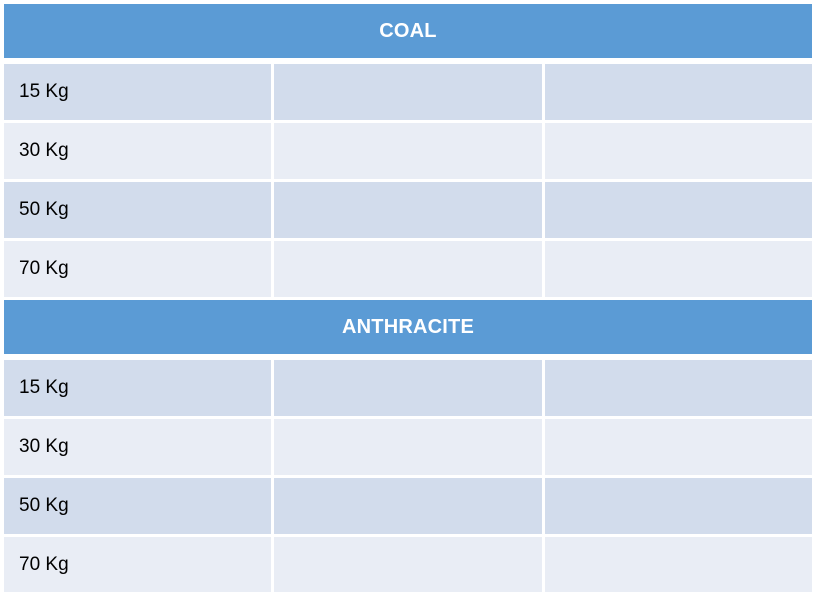 The height and width of the screenshot is (592, 818). Describe the element at coordinates (408, 327) in the screenshot. I see `section-header-anthracite: ANTHRACITE` at that location.